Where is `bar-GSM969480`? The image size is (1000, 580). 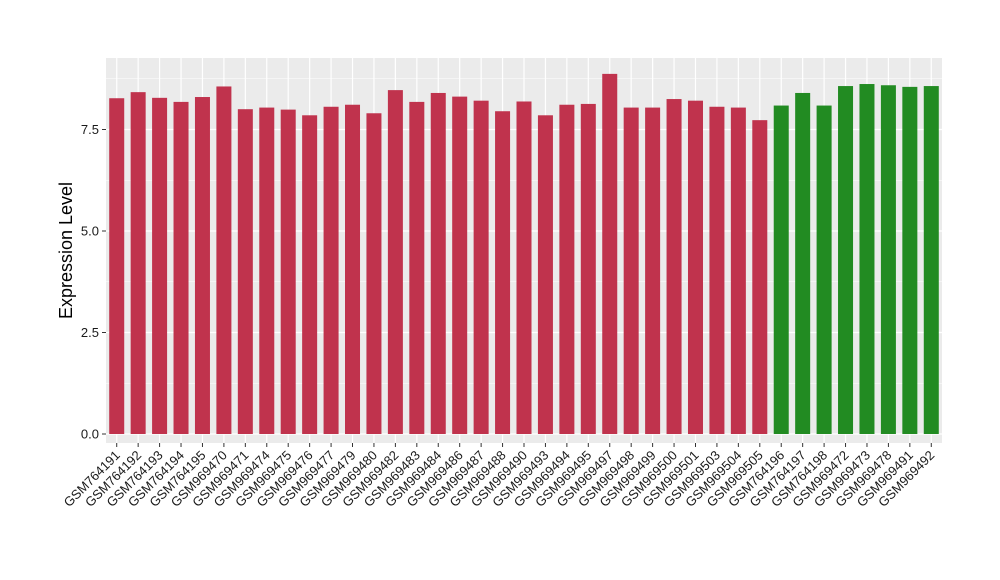
bar-GSM969480 is located at coordinates (374, 273).